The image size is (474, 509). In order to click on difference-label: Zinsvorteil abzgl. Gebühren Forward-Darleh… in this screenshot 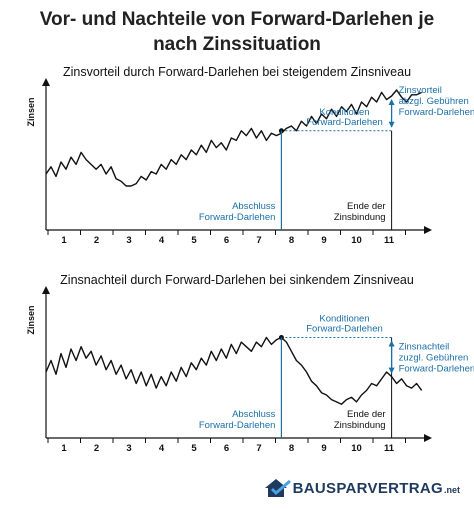, I will do `click(436, 101)`.